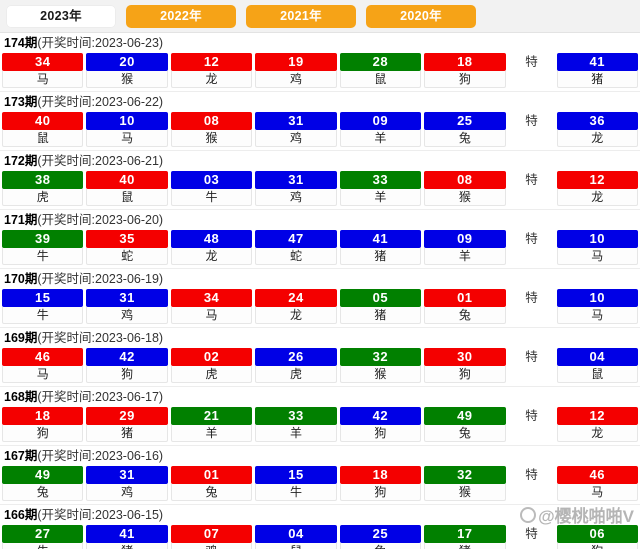 The image size is (640, 549). I want to click on special-ball-cell: 10 马, so click(597, 247).